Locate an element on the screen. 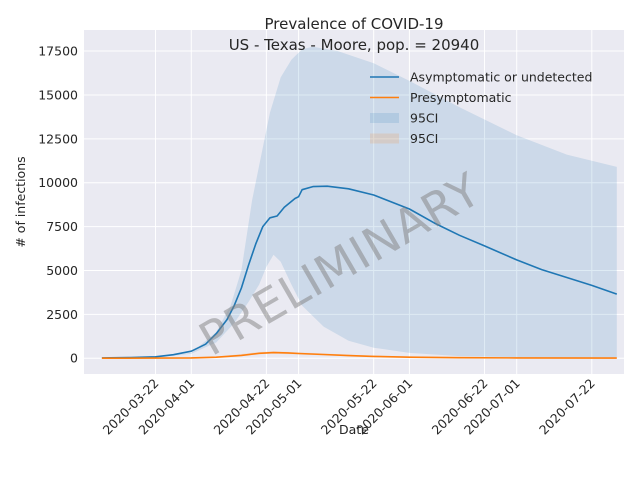 This screenshot has height=480, width=640. y-tick-label: 17500 is located at coordinates (58, 51).